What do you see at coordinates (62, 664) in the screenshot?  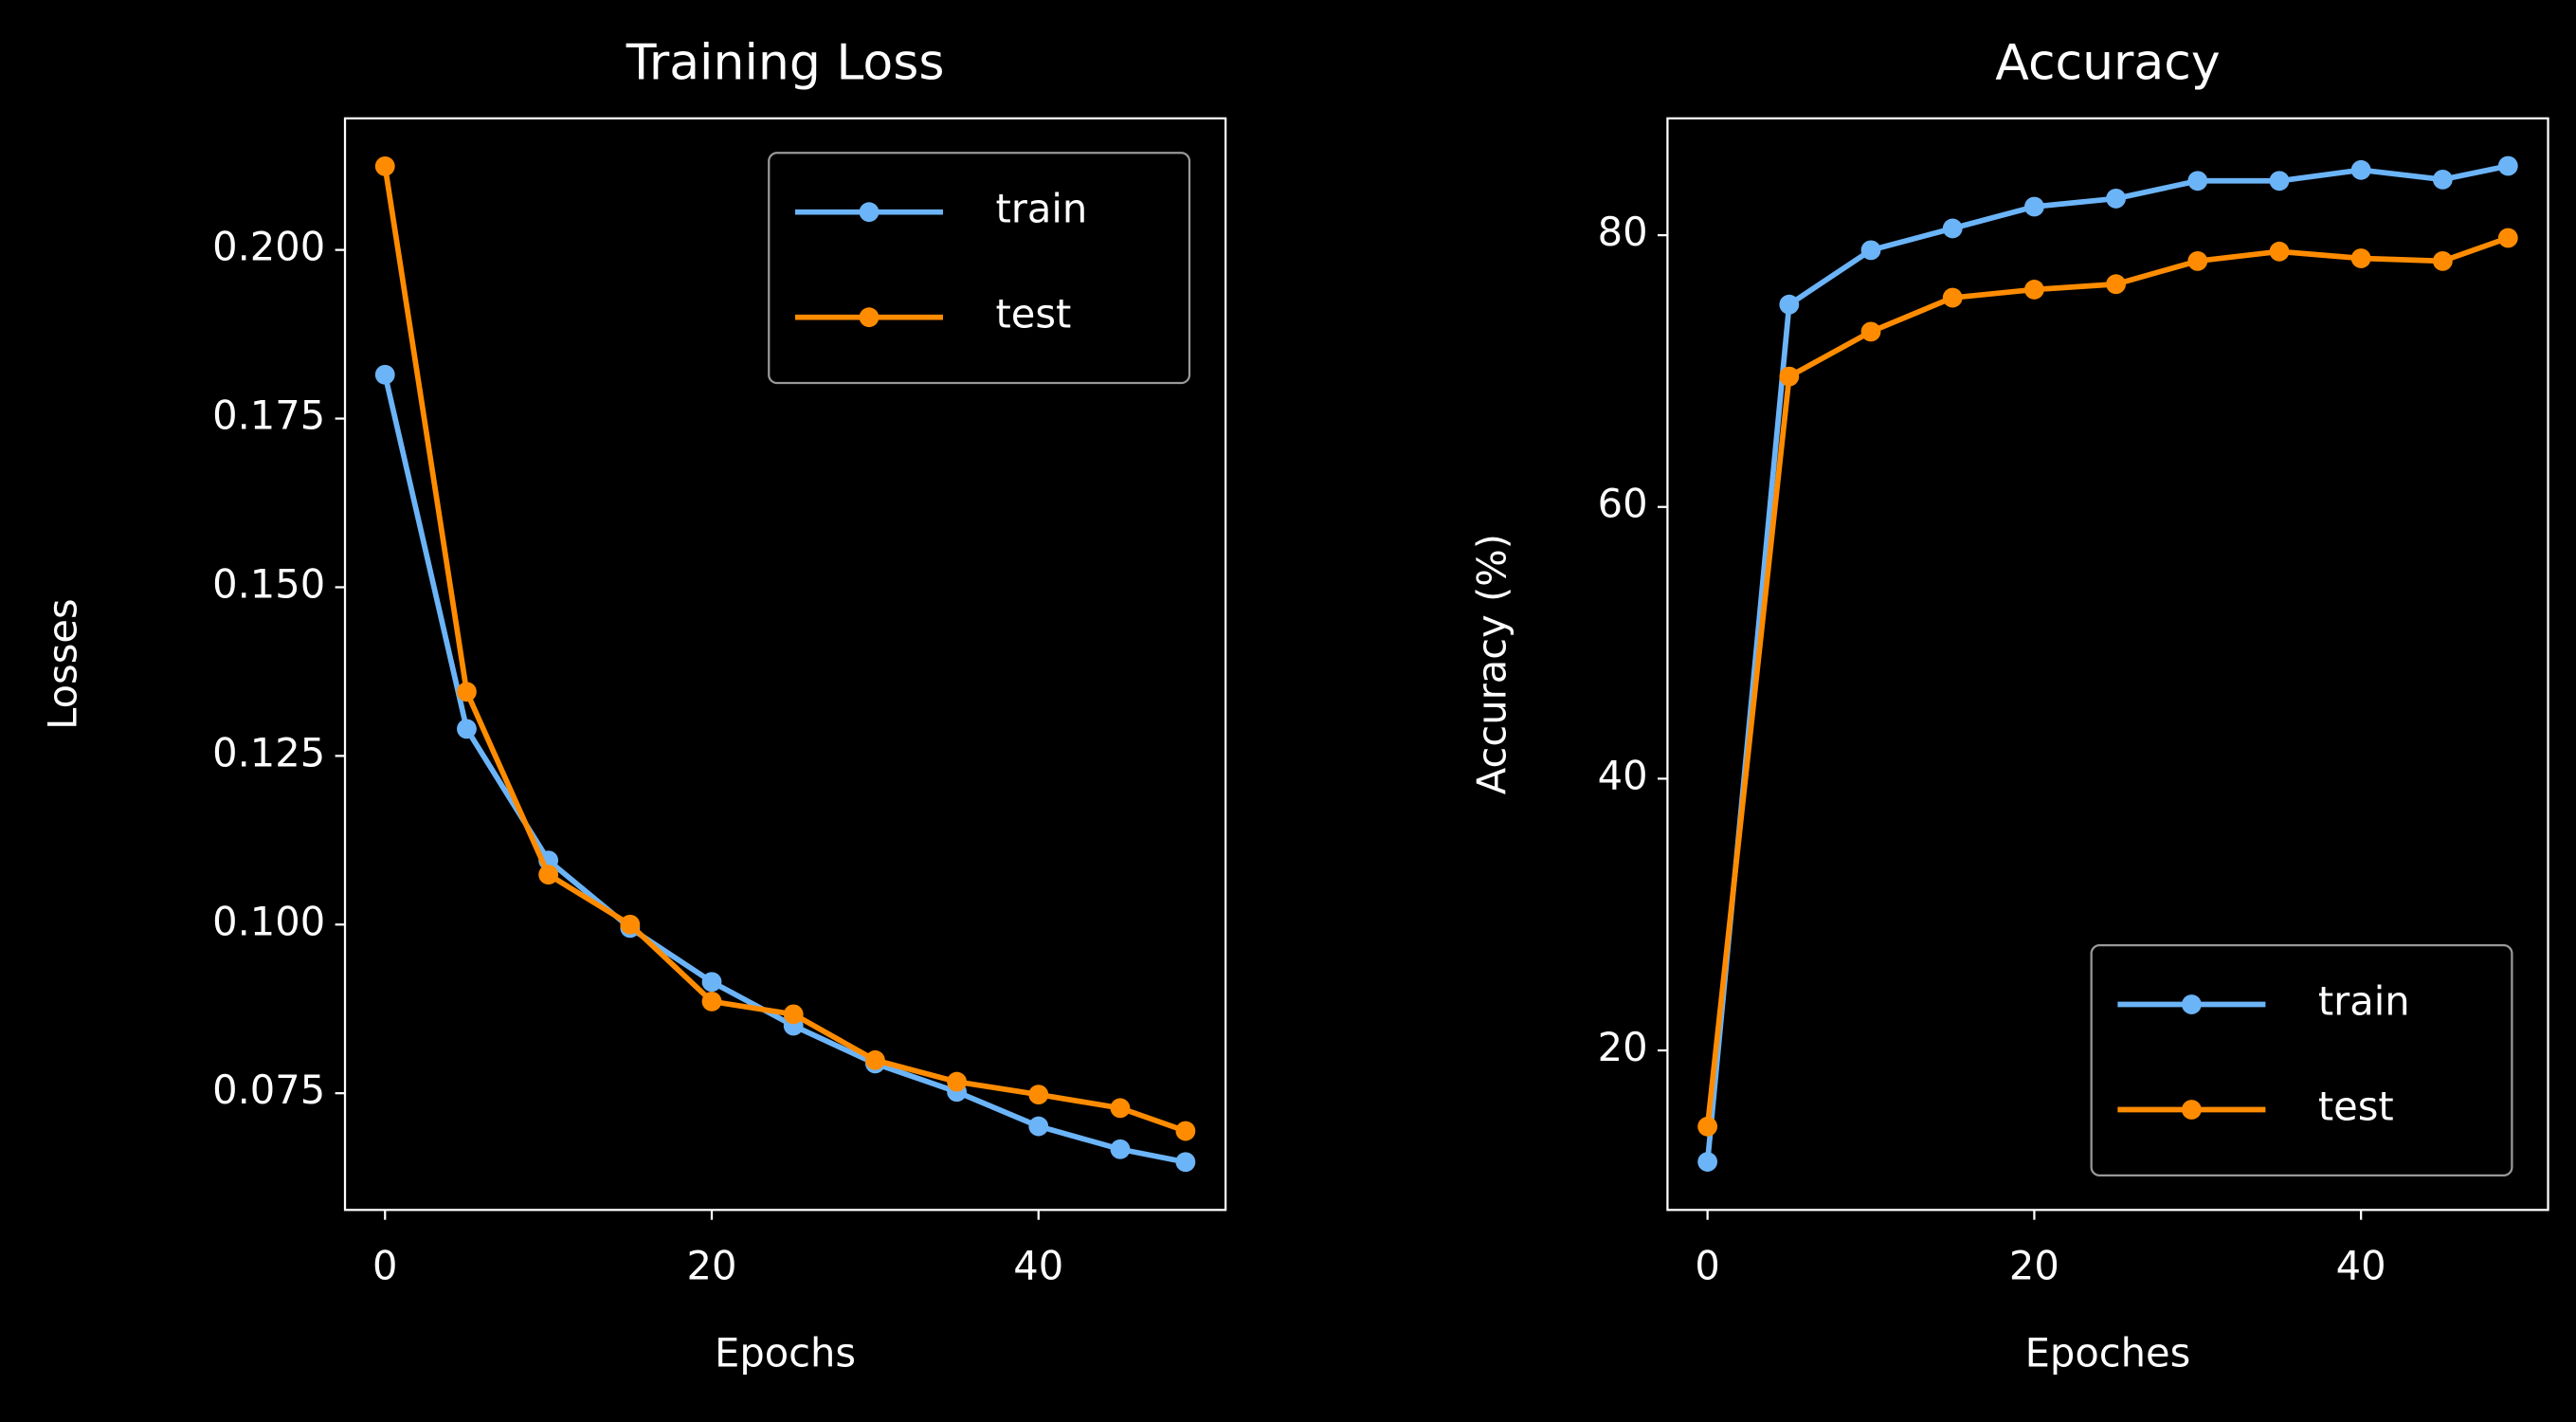 I see `y-axis-label: Losses` at bounding box center [62, 664].